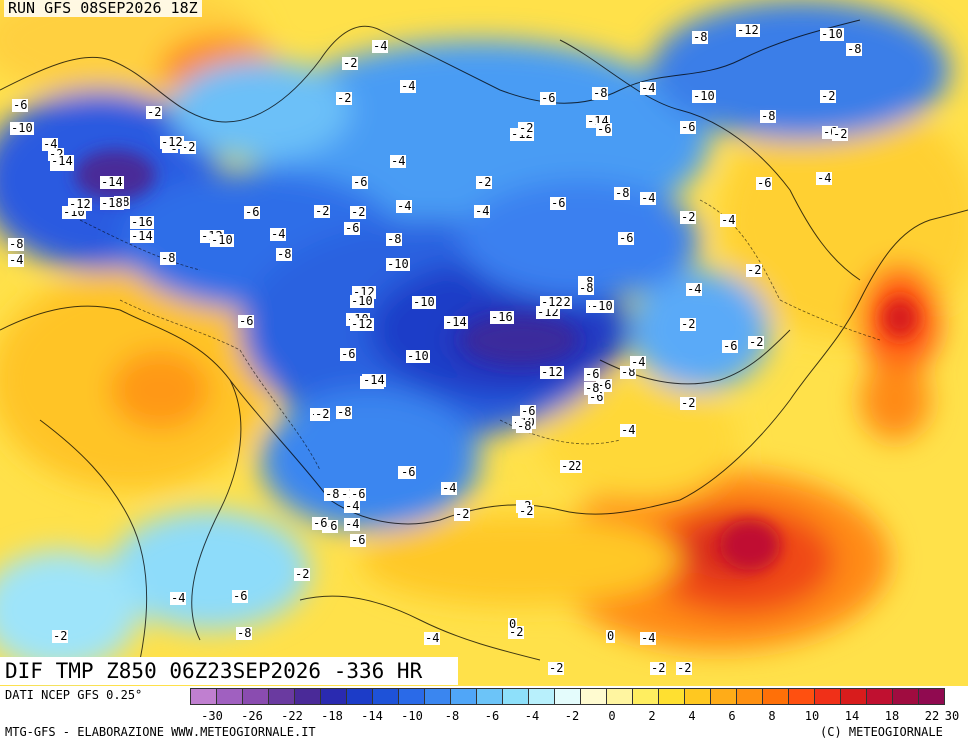 This screenshot has width=968, height=745. Describe the element at coordinates (492, 716) in the screenshot. I see `legend-tick-label: -6` at that location.